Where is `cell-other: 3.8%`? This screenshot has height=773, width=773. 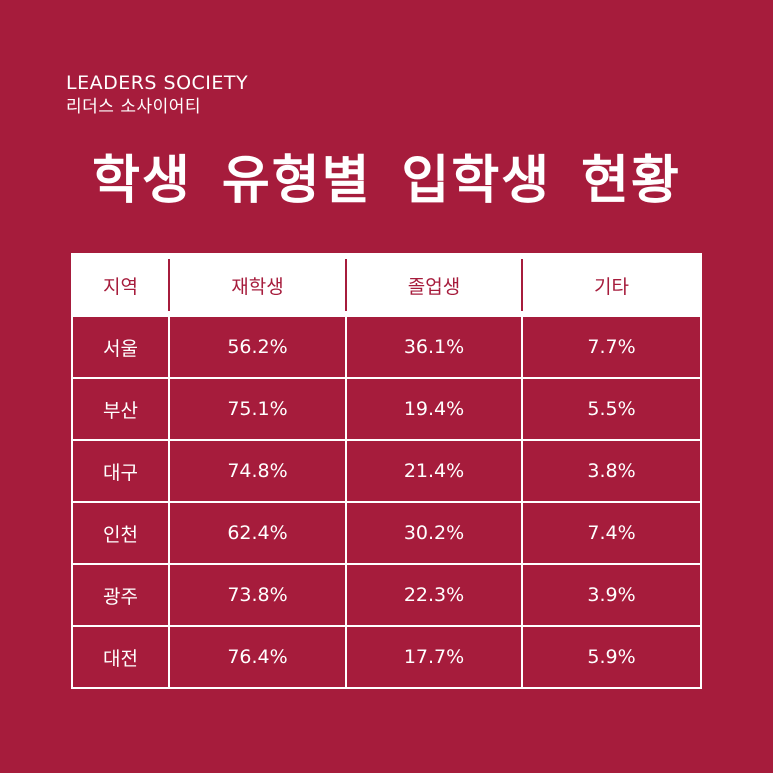 cell-other: 3.8% is located at coordinates (611, 471).